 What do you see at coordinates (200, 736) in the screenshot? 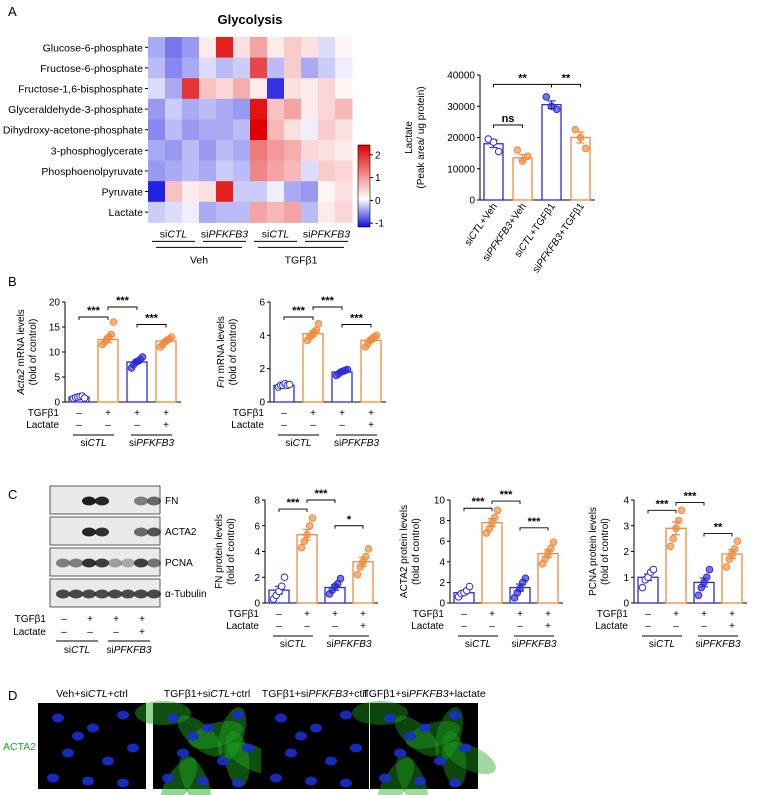
I see `acta2-signal` at bounding box center [200, 736].